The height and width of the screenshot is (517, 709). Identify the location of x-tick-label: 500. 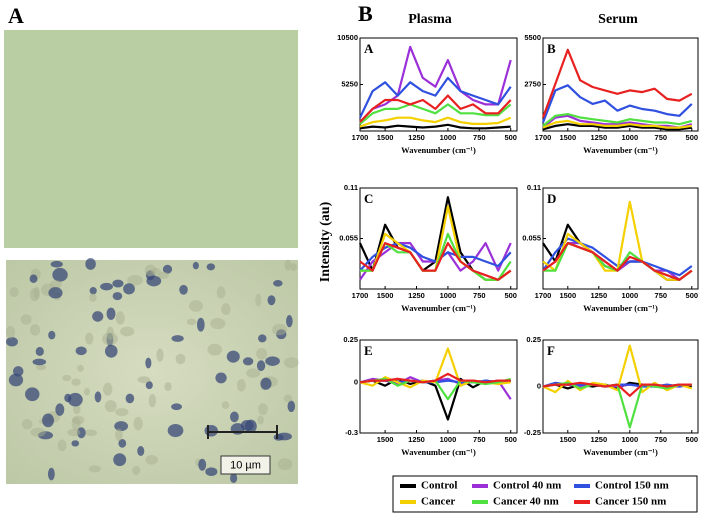
(692, 137).